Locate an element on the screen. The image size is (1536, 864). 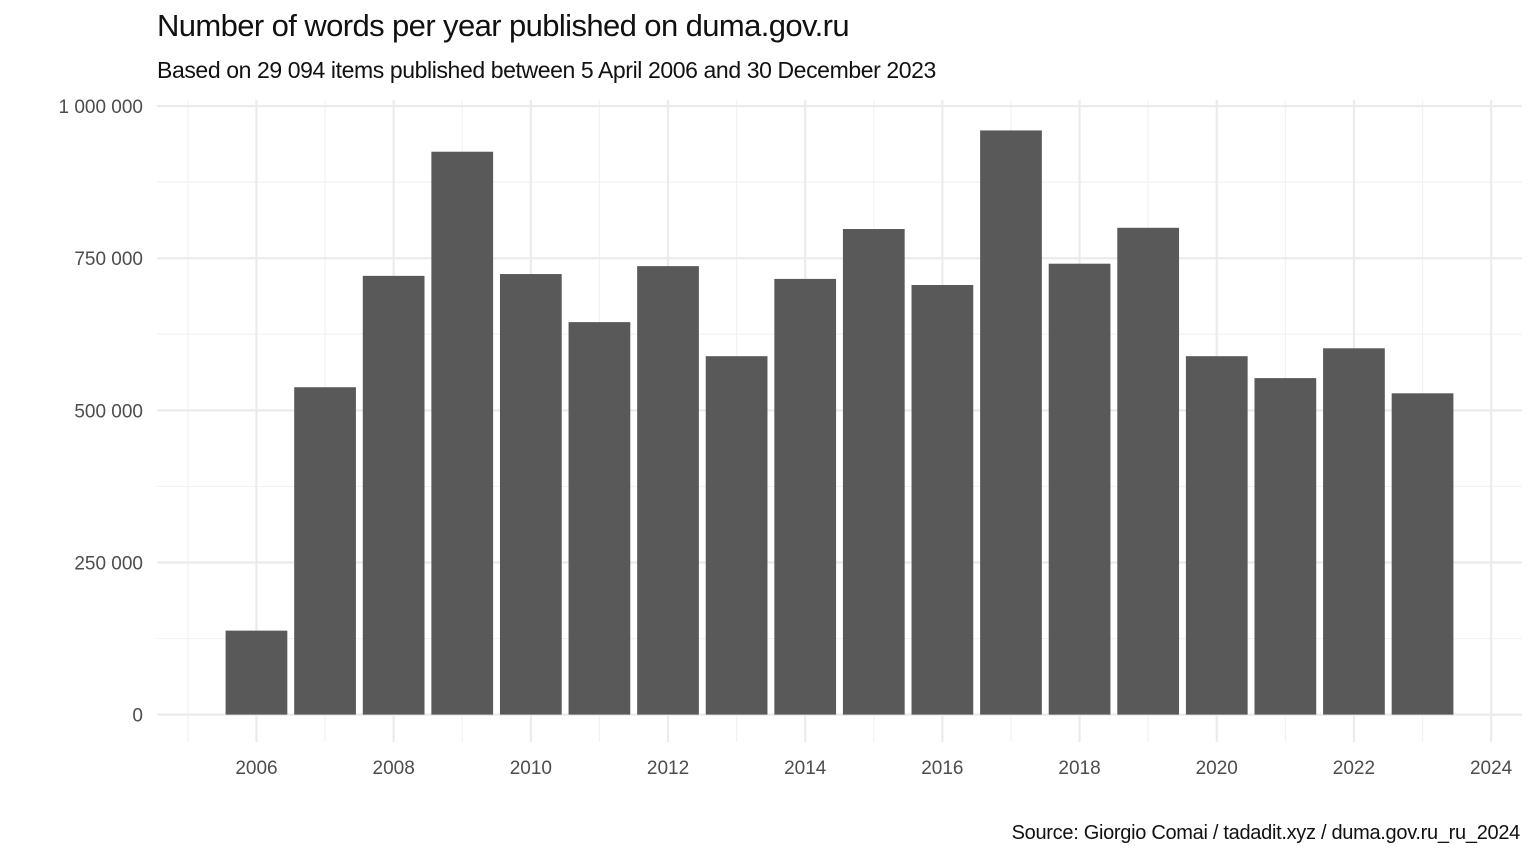
bar-2013 is located at coordinates (736, 535).